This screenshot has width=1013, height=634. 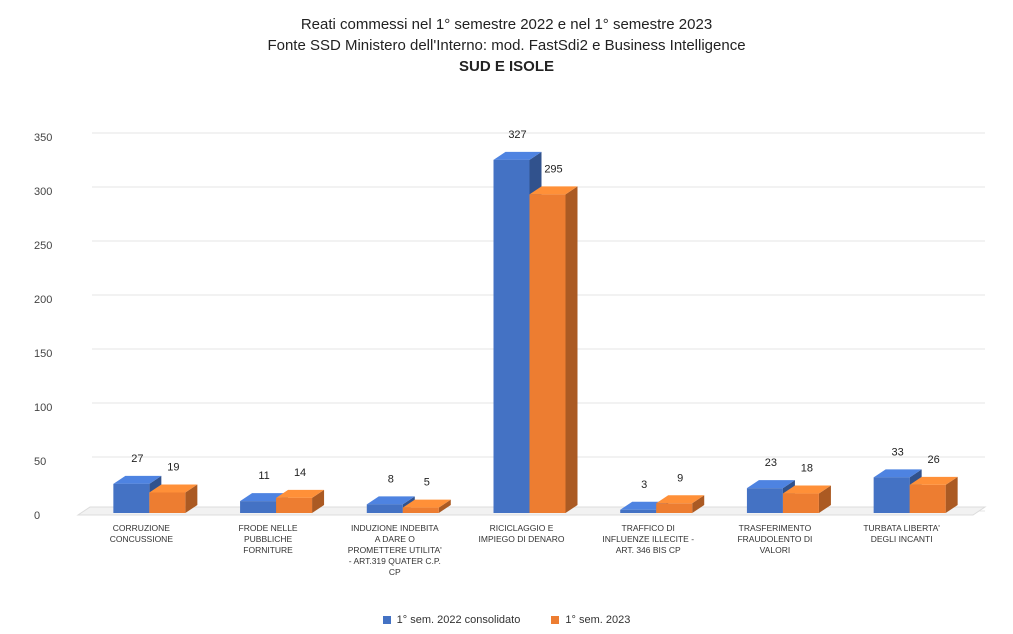 I want to click on x-category-label-line: - ART.319 QUATER C.P., so click(x=395, y=561).